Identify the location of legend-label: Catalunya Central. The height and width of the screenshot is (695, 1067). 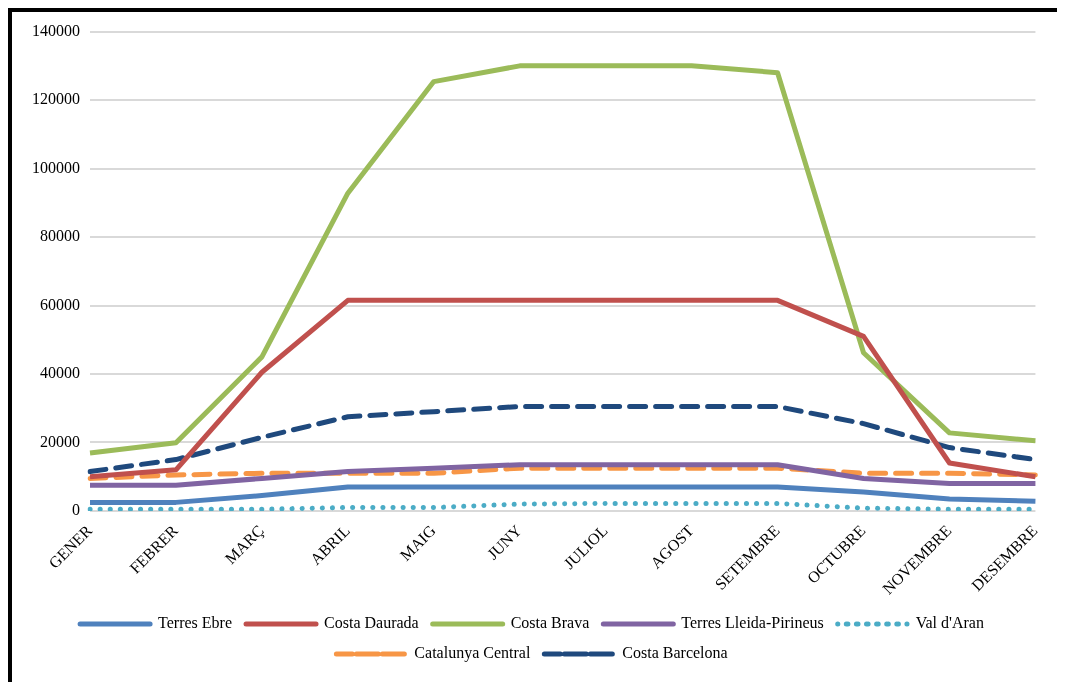
(472, 653).